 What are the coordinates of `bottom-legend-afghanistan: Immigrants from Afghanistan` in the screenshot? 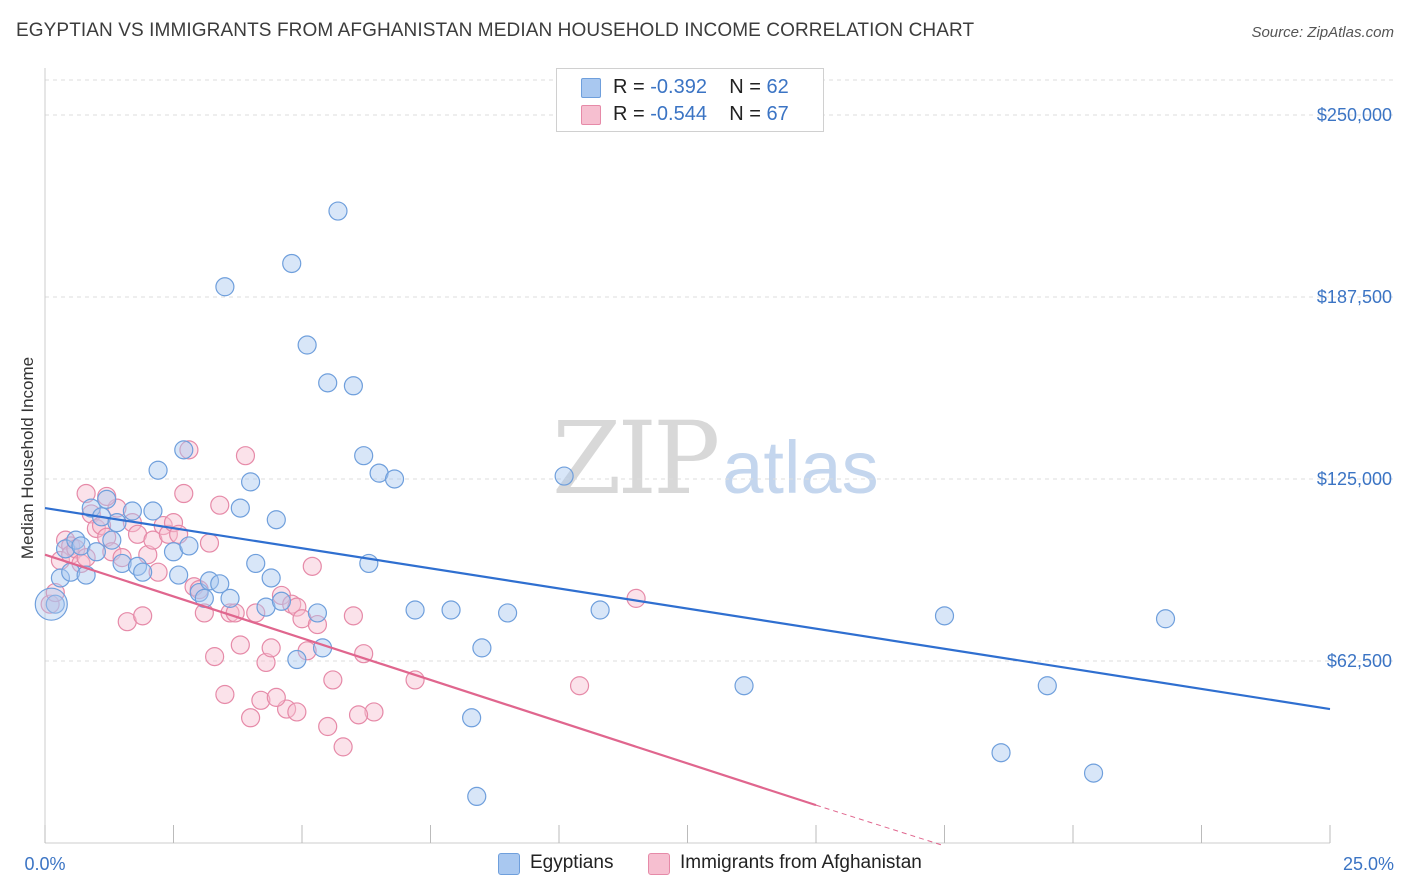 It's located at (798, 865).